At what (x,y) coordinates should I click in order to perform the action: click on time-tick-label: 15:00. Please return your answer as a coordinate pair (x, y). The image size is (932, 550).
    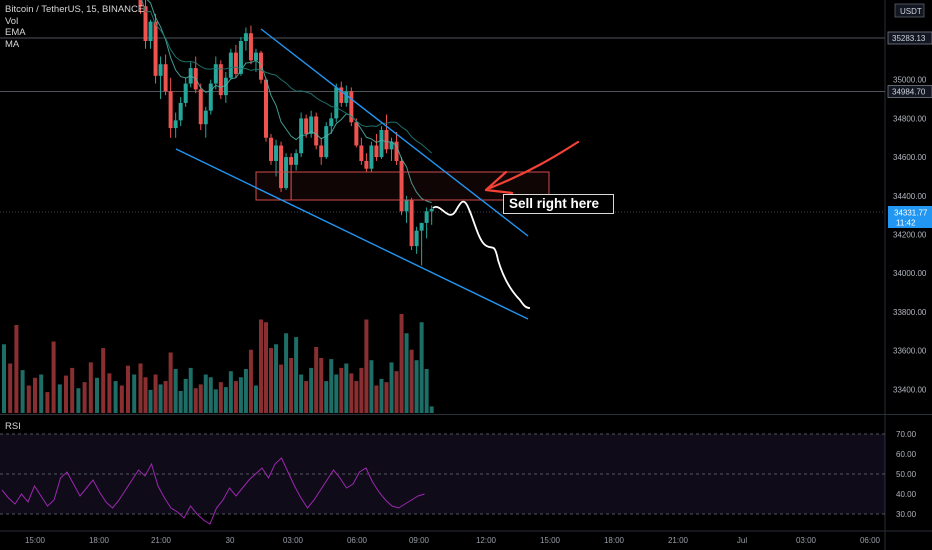
    Looking at the image, I should click on (550, 540).